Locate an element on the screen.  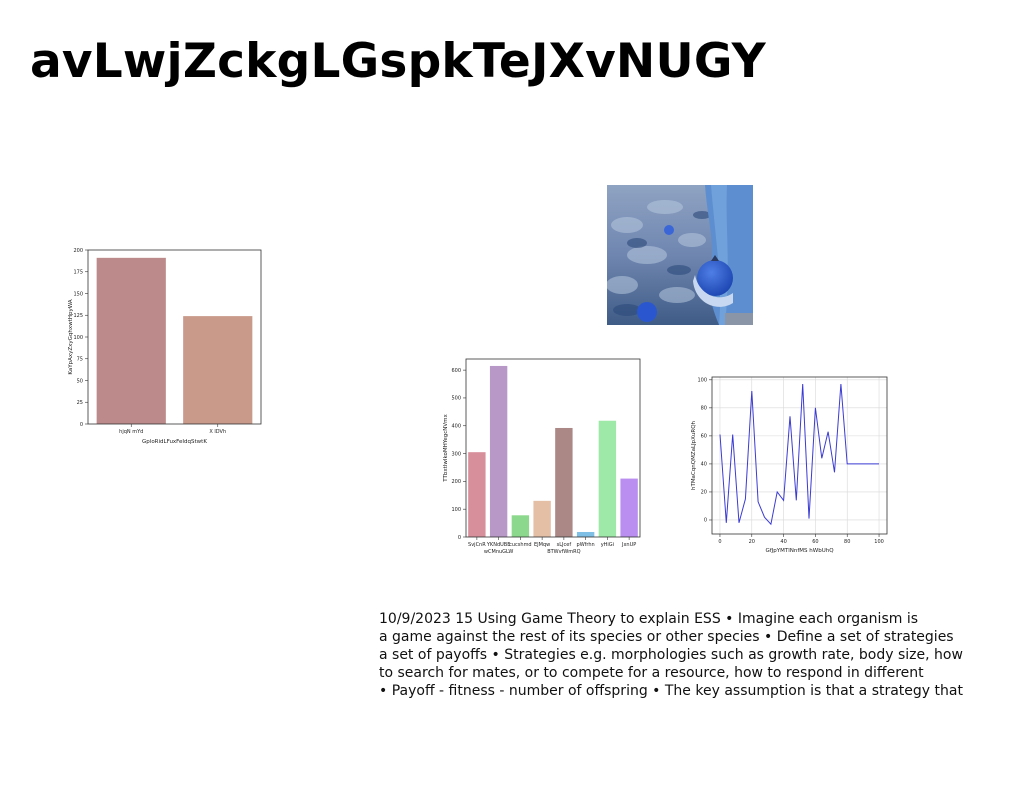
y-tick-label: 20 is located at coordinates (704, 493).